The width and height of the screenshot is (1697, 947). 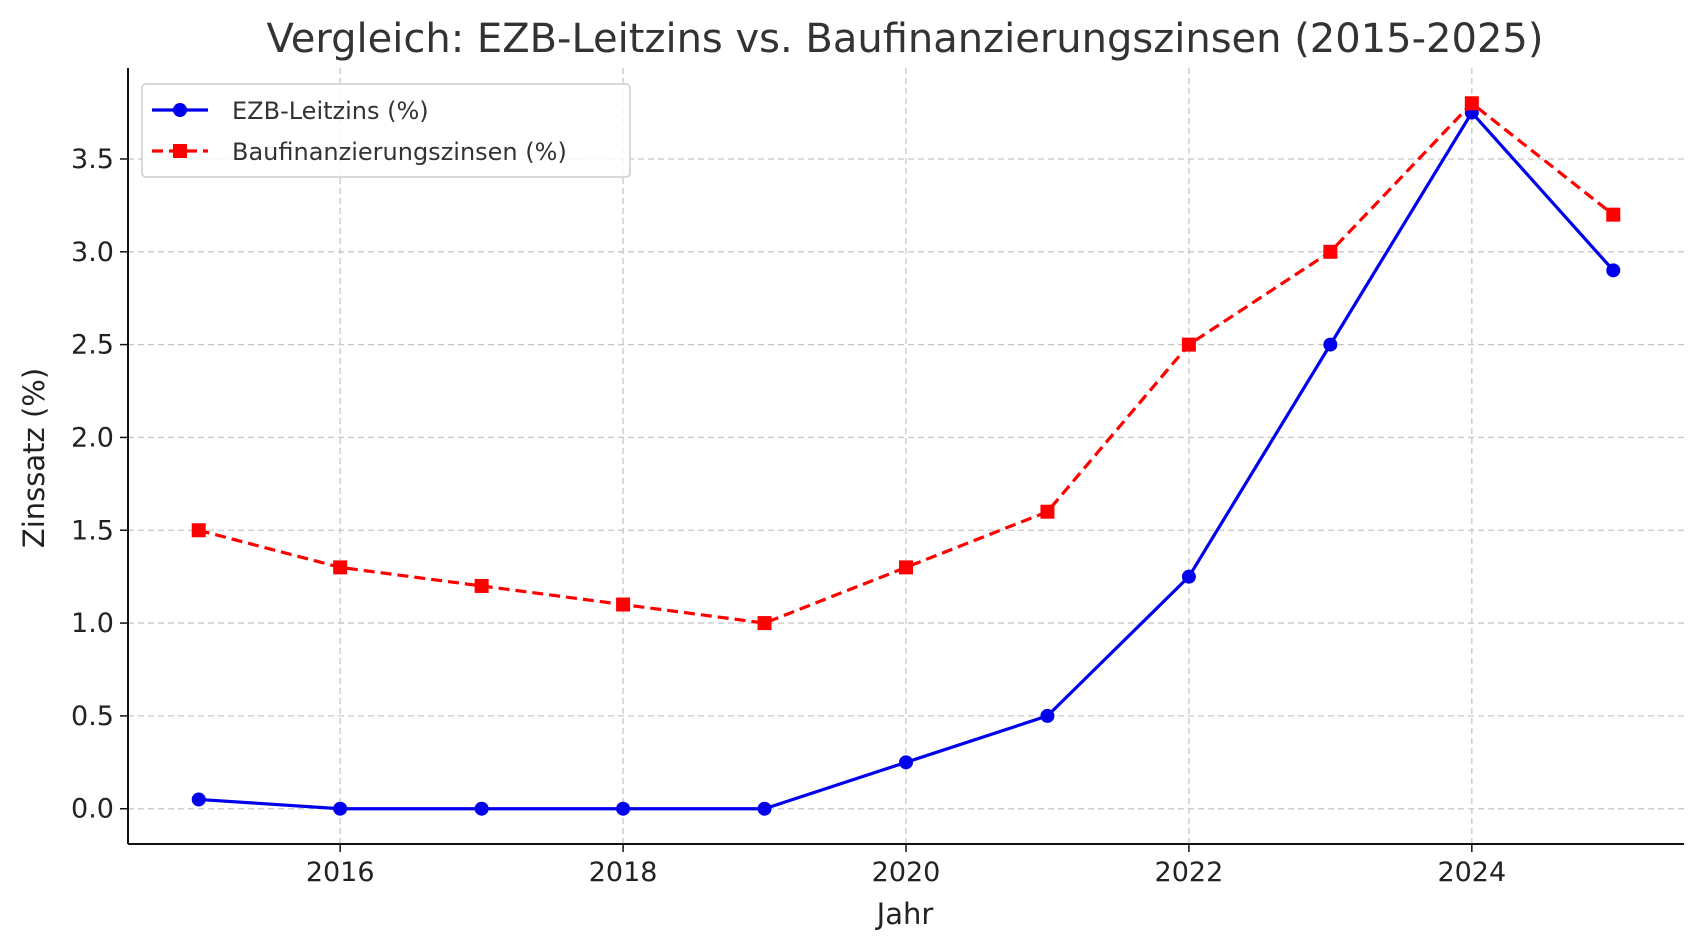 I want to click on y-tick-label: 3.0, so click(x=92, y=252).